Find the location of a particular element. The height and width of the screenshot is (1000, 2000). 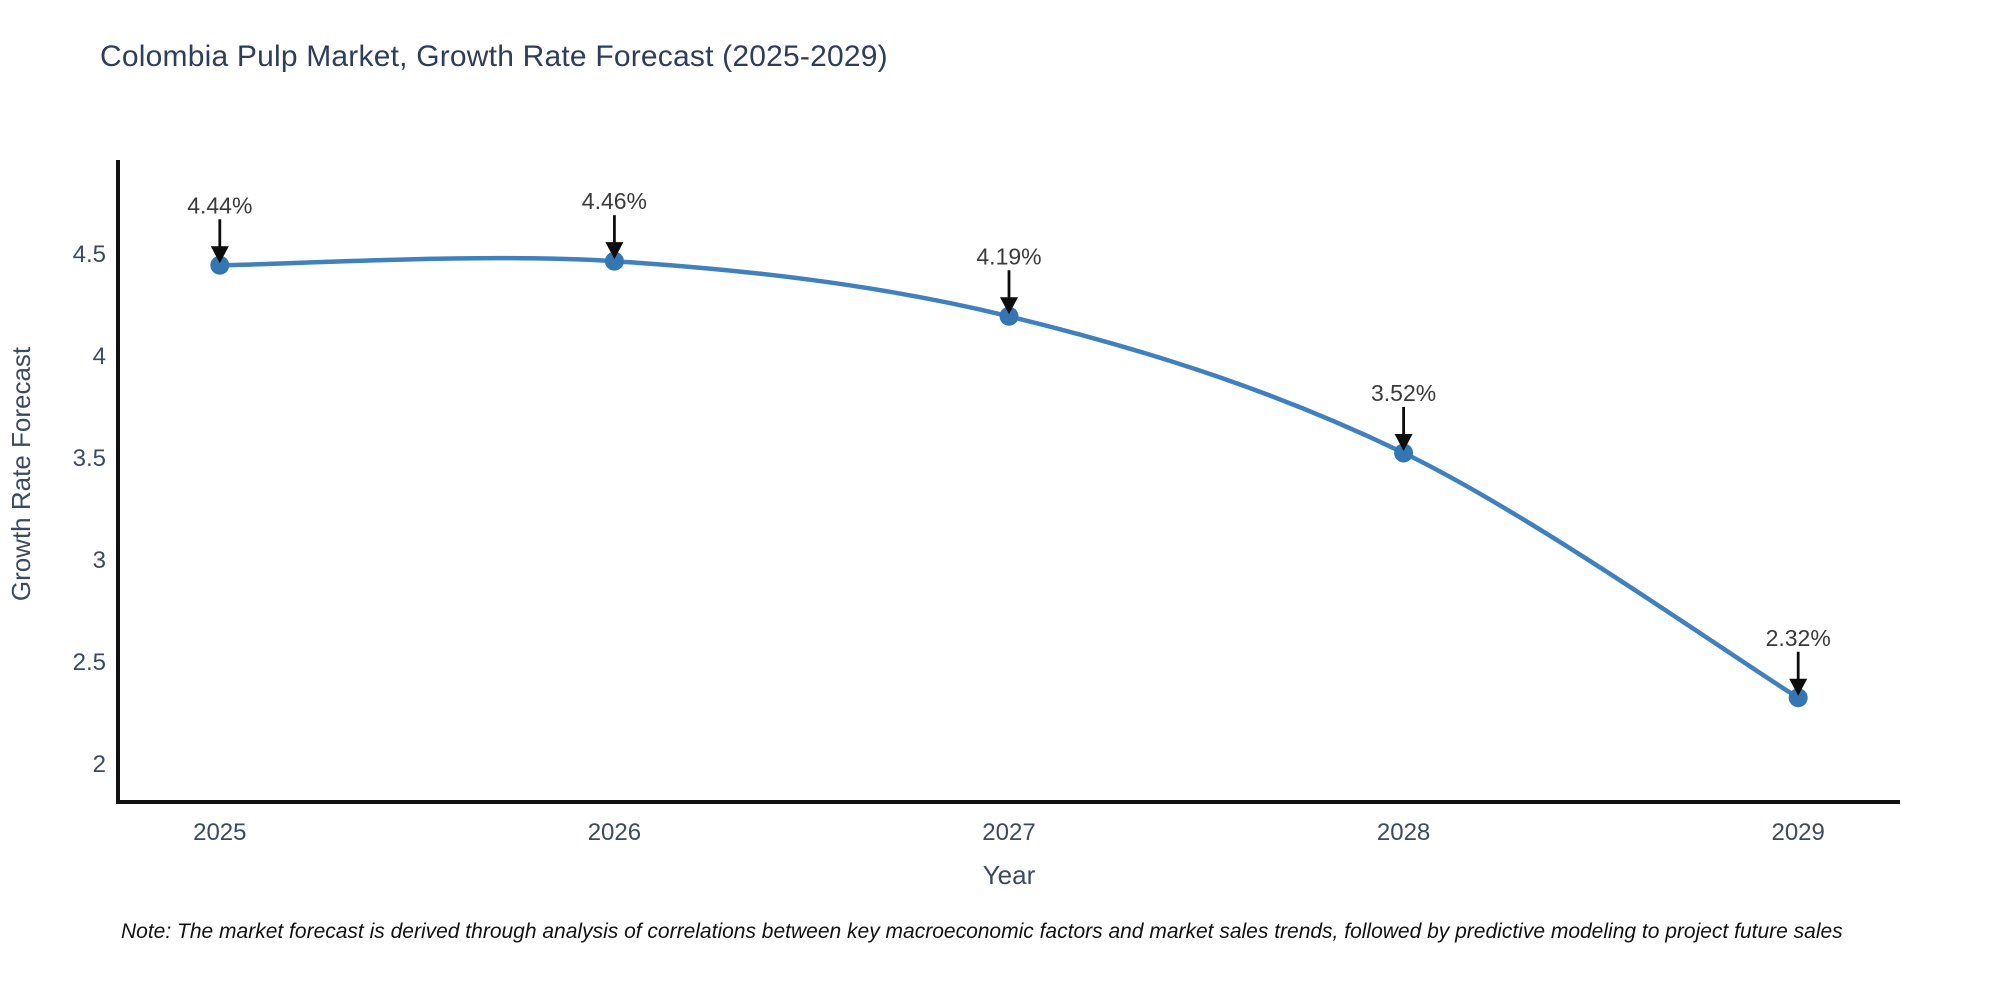

y-tick-label: 2 is located at coordinates (99, 764).